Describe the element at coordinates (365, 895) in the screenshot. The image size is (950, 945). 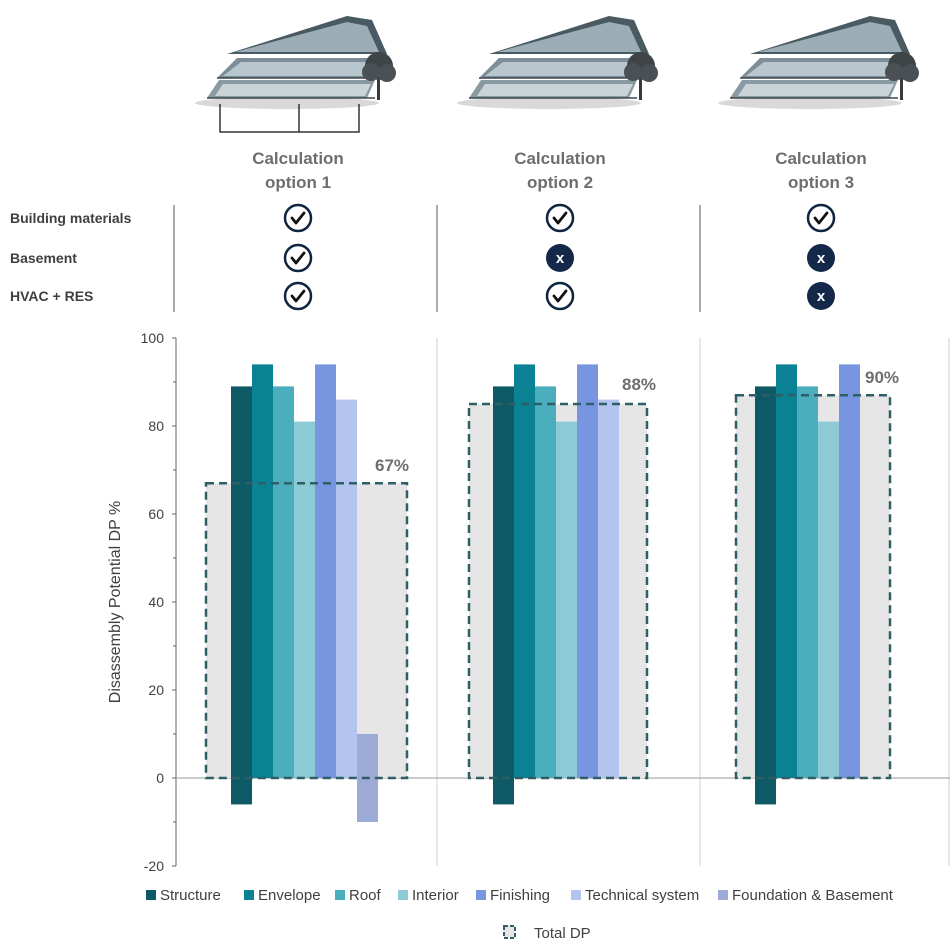
I see `legend-label: Roof` at that location.